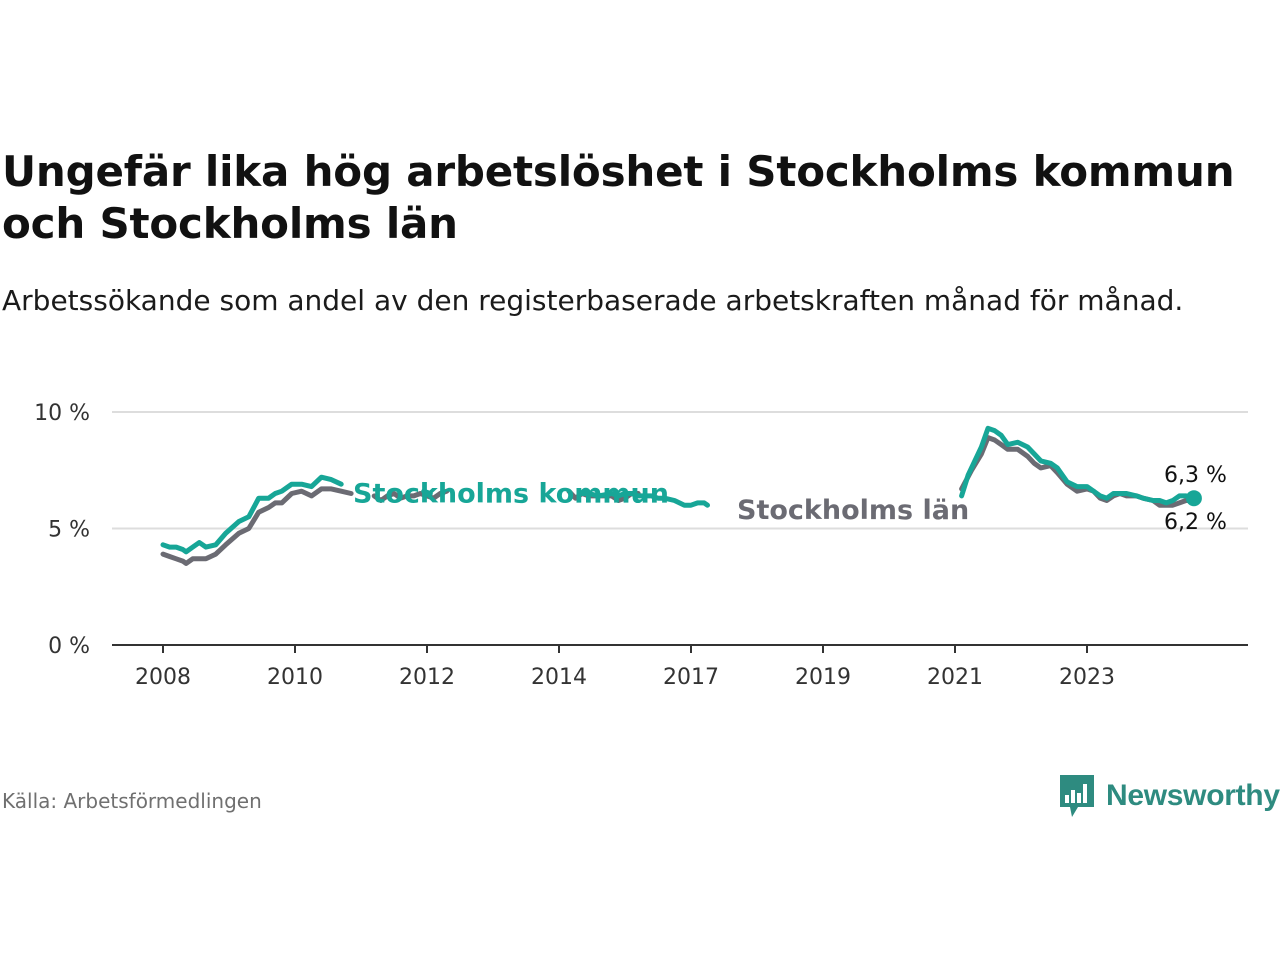  Describe the element at coordinates (625, 667) in the screenshot. I see `x-axis-ticks: 2008 2010 2012 2014 2017 2019 2021 2023` at that location.